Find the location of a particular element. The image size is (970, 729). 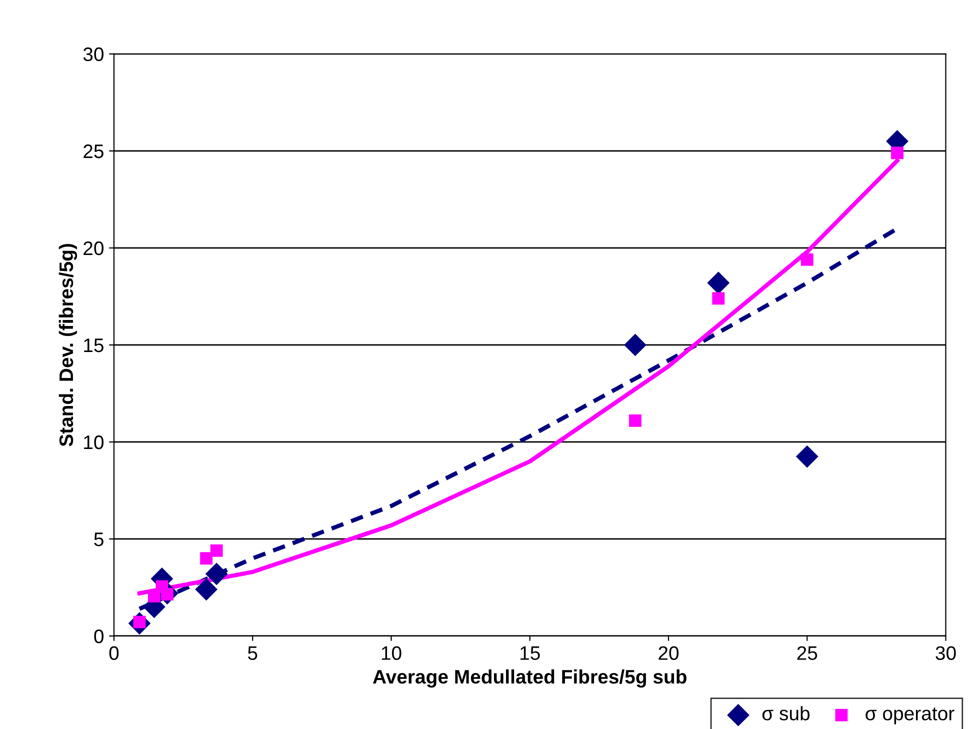

y-axis-title: Stand. Dev. (fibres/5g) is located at coordinates (68, 345).